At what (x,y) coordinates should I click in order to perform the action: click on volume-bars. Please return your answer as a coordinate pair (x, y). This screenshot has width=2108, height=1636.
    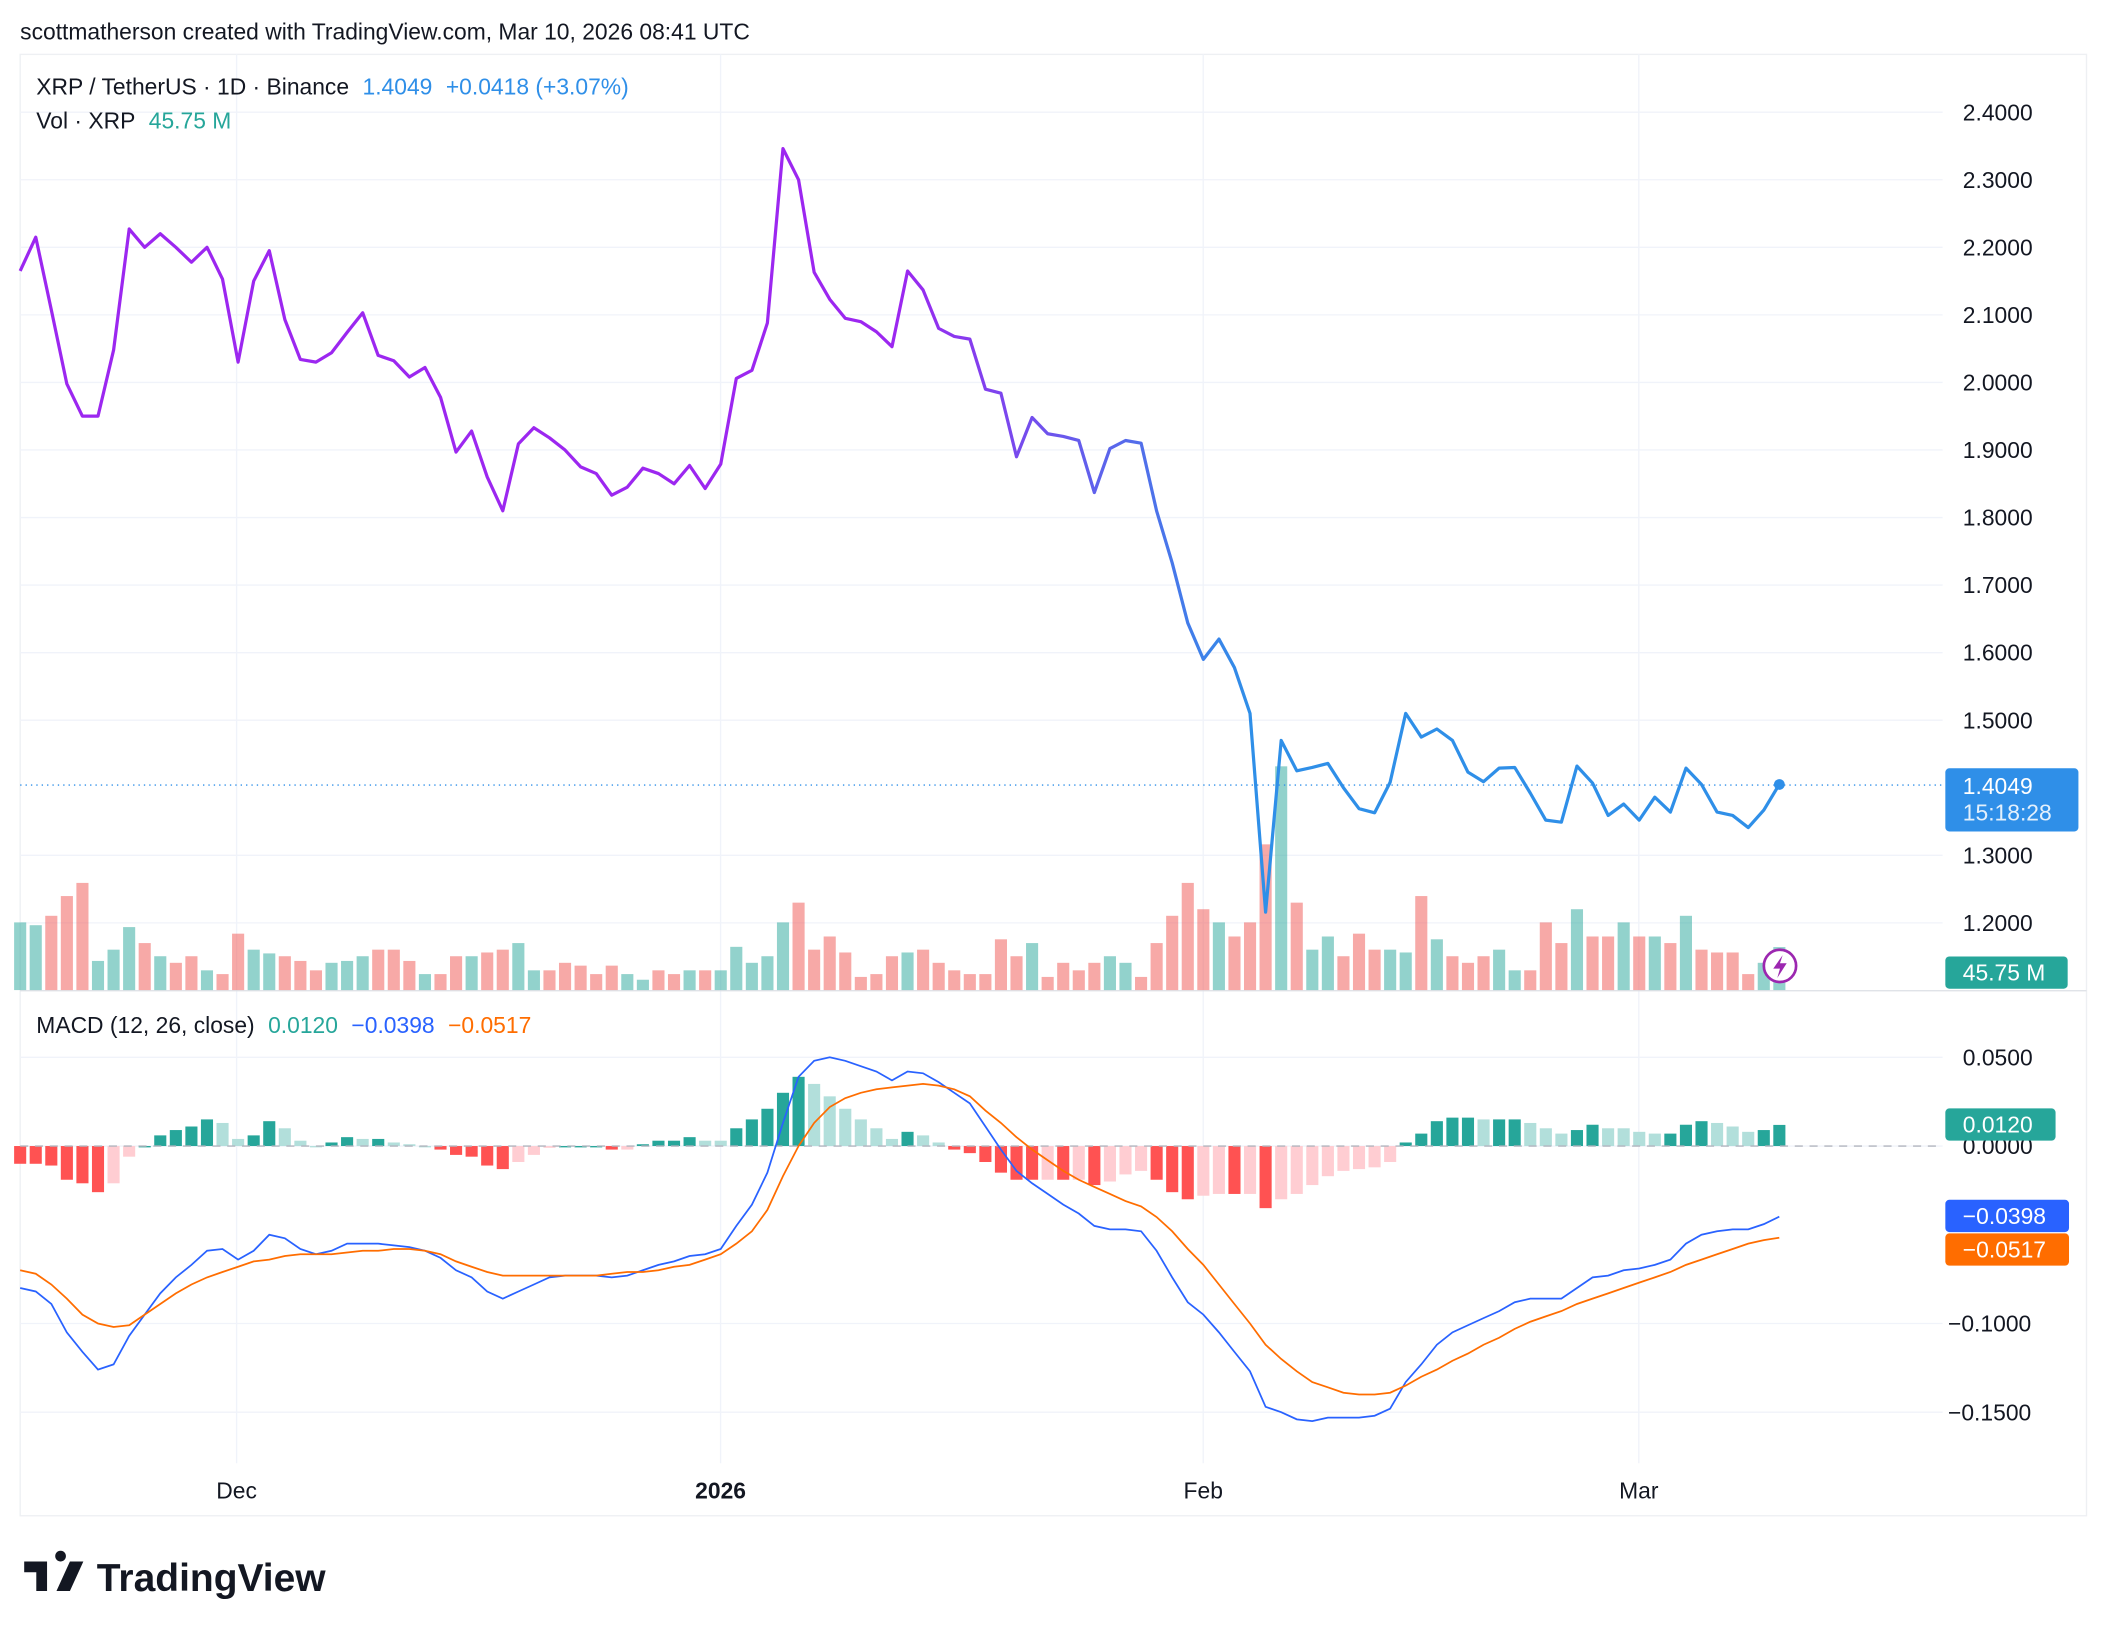
    Looking at the image, I should click on (900, 878).